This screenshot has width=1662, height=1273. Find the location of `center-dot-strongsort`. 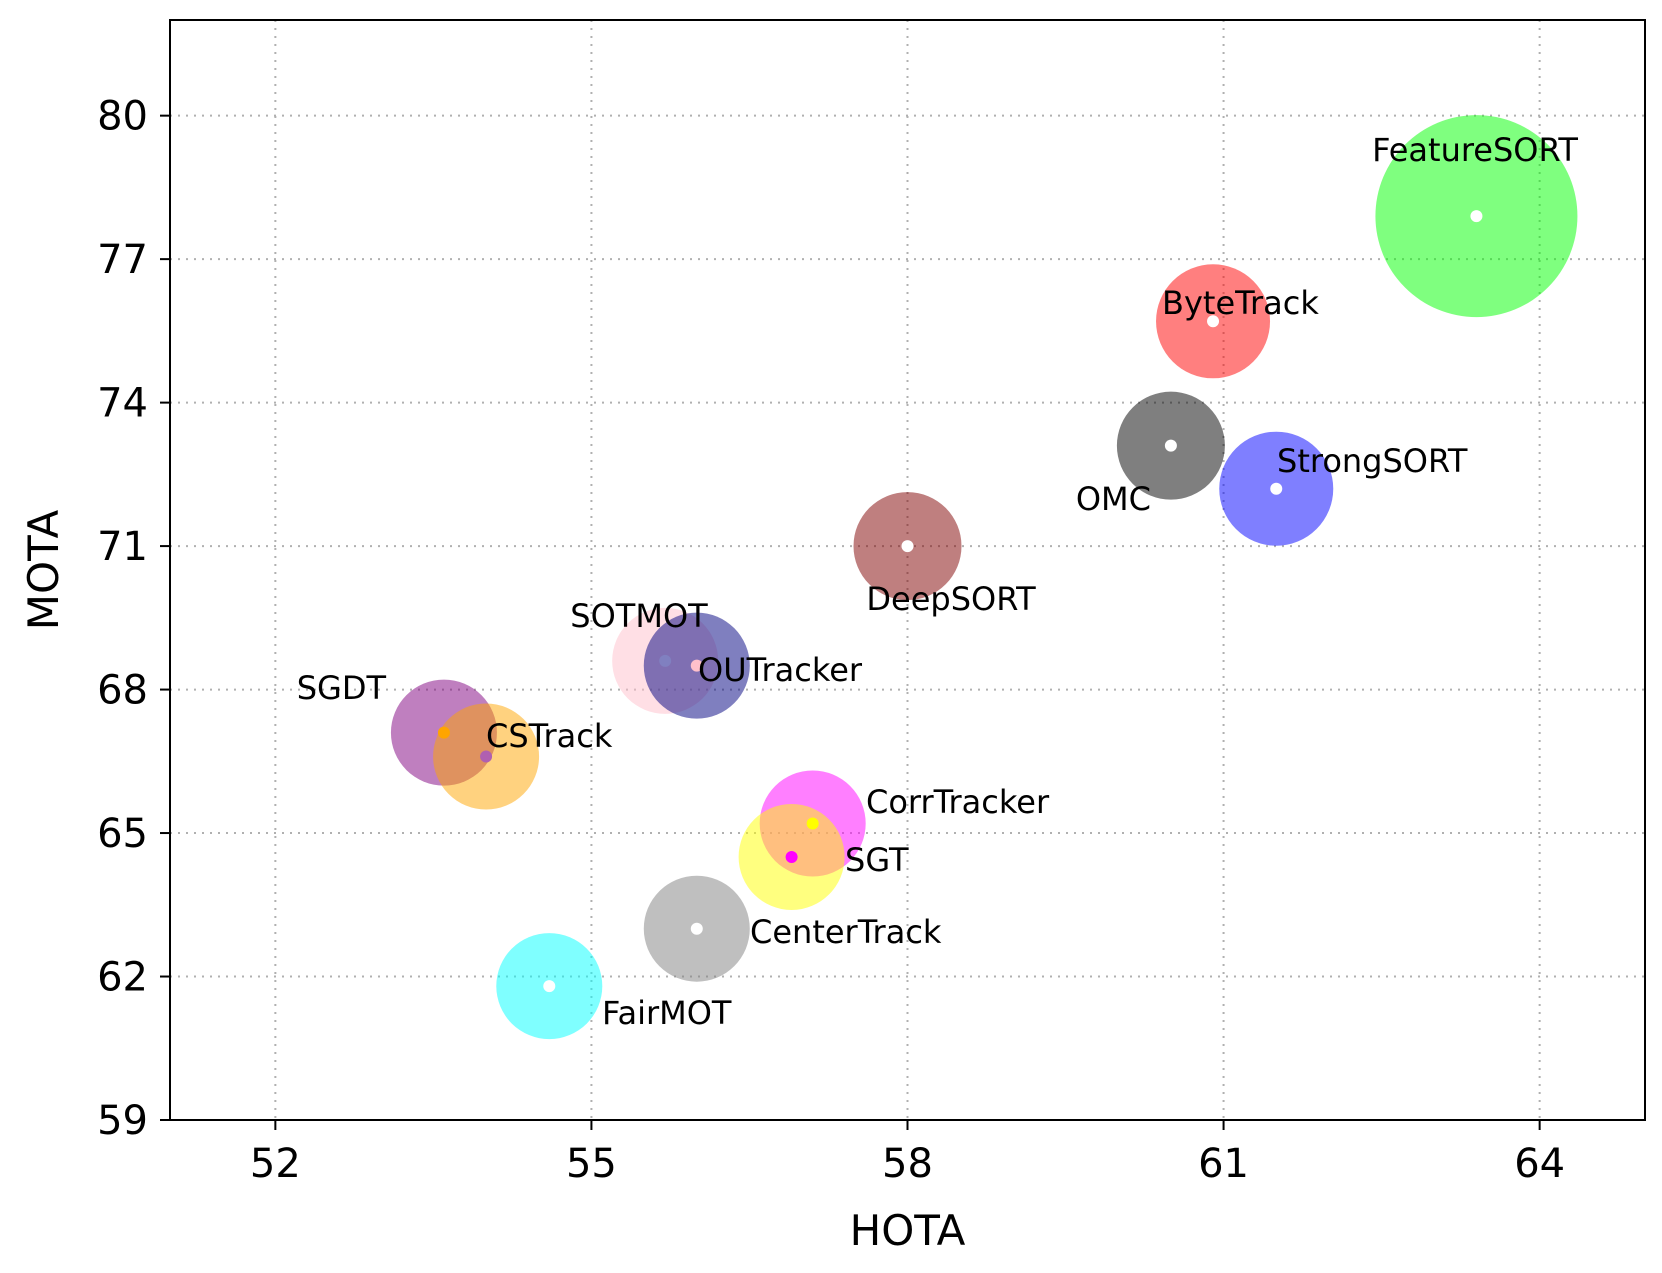

center-dot-strongsort is located at coordinates (1276, 488).